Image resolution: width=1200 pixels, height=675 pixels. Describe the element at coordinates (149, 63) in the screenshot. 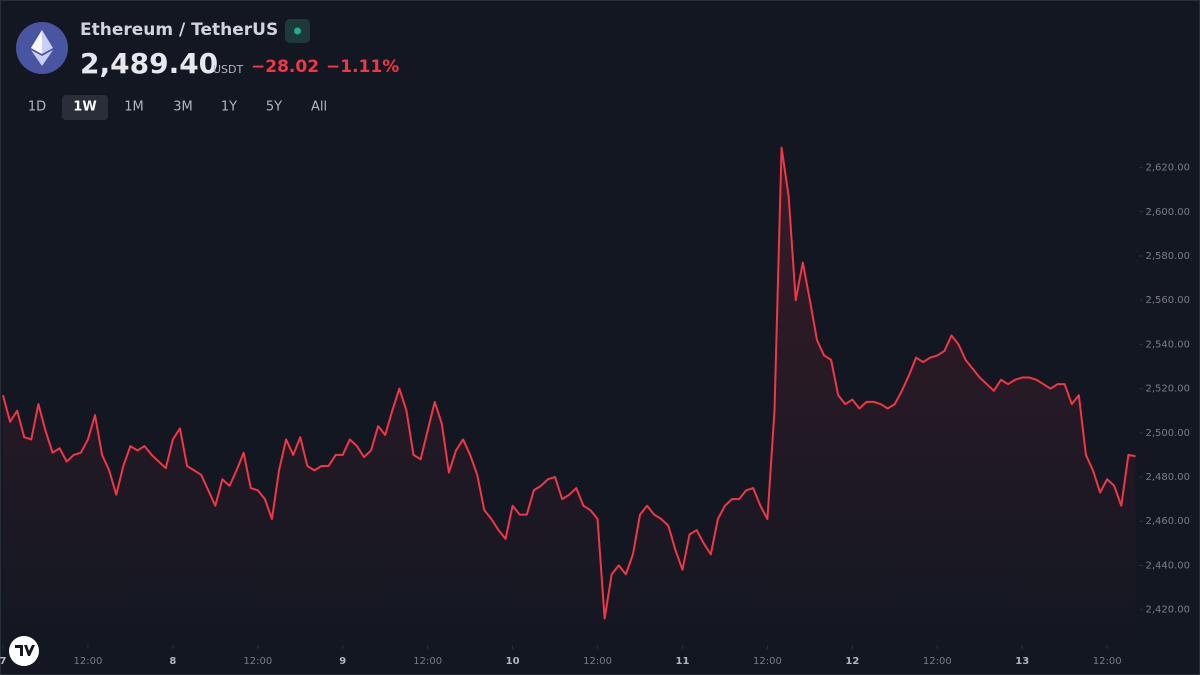

I see `price: 2,489.40` at that location.